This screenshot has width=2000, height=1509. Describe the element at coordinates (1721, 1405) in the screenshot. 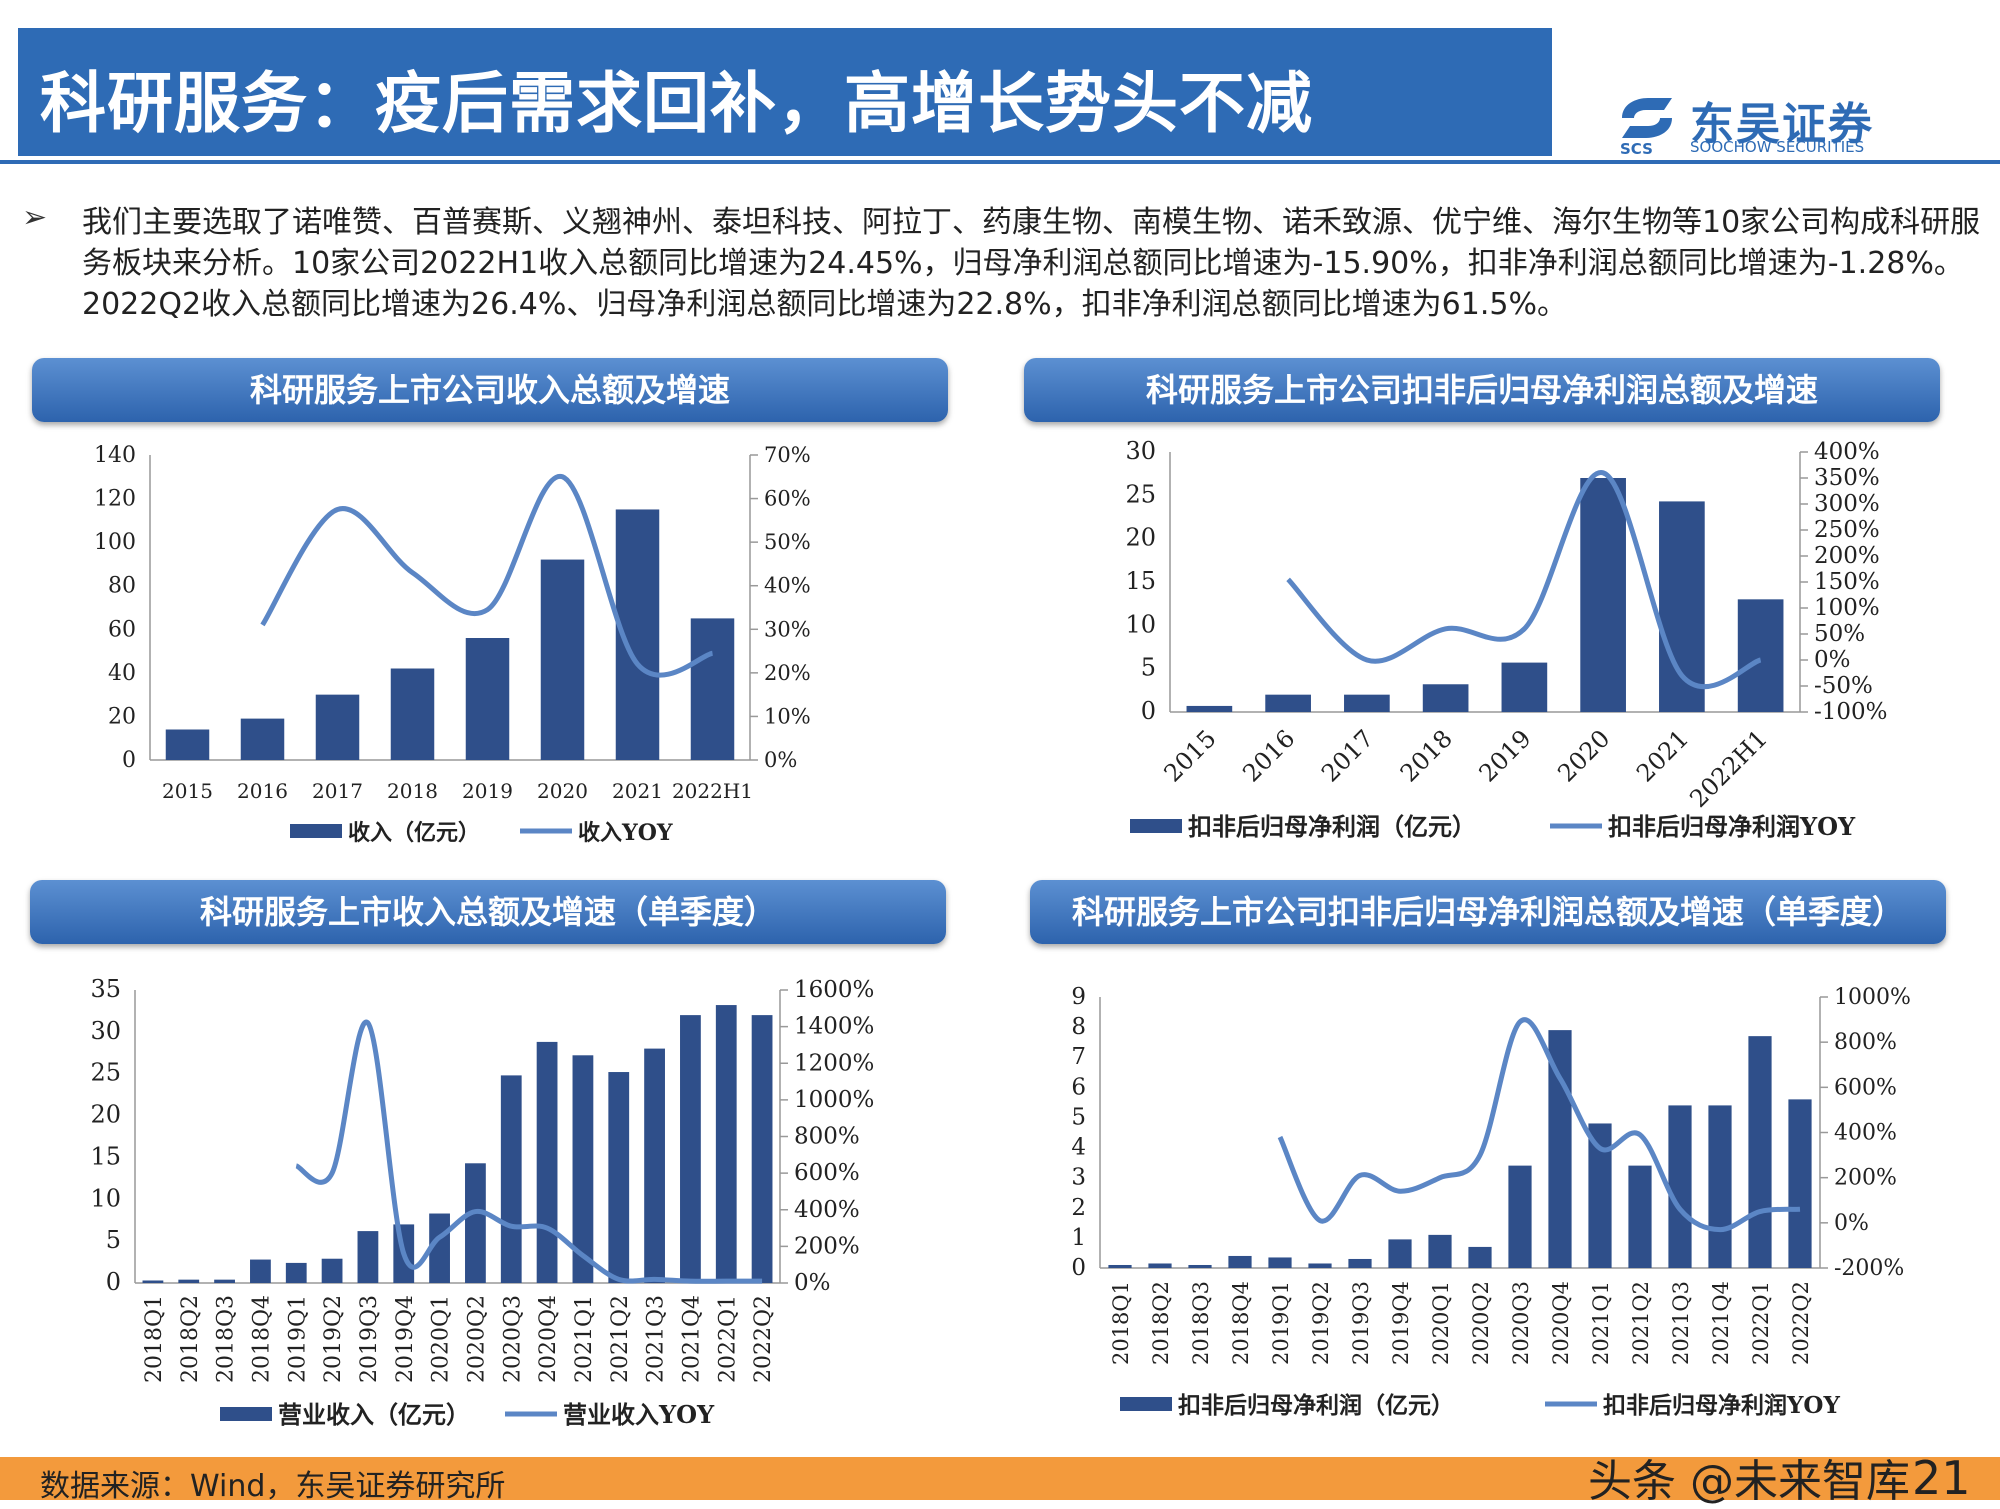

I see `legend-line-label: 扣非后归母净利润YOY` at that location.